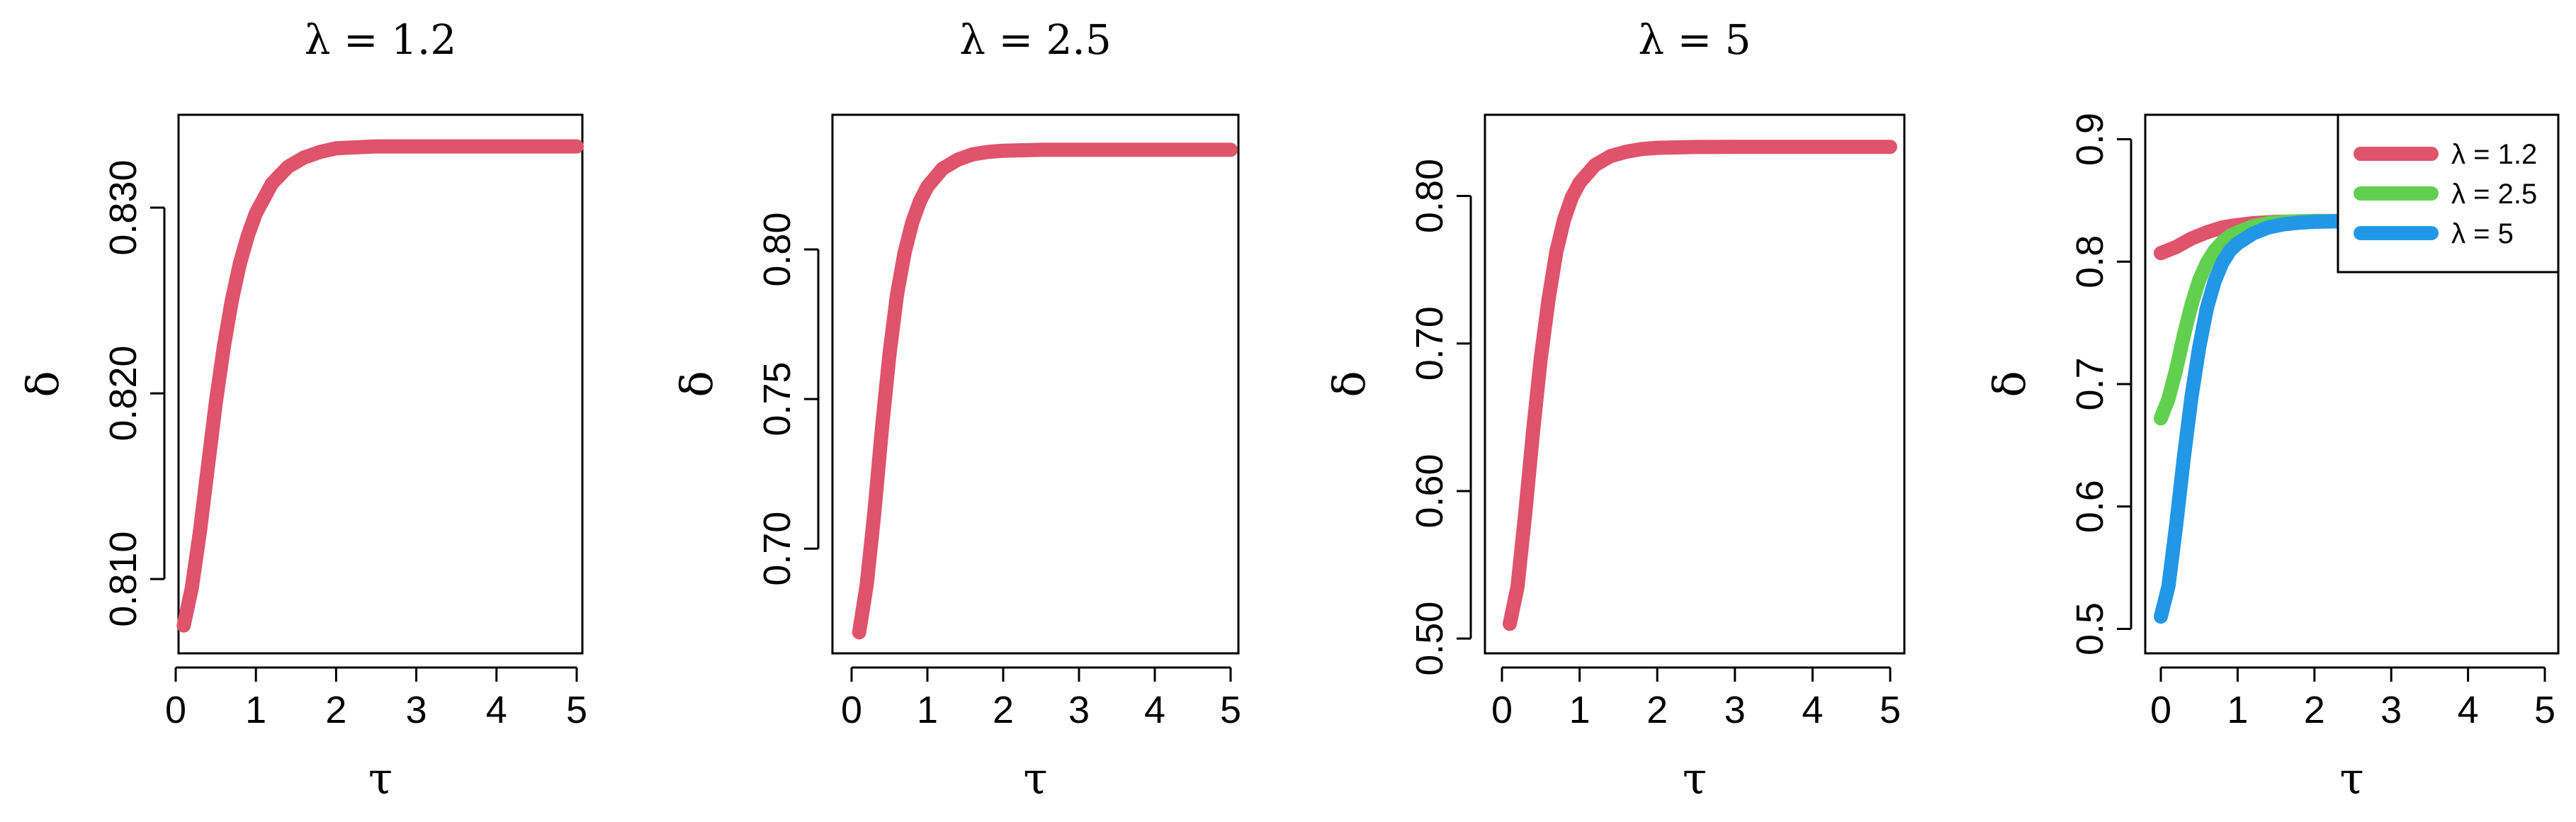  What do you see at coordinates (123, 579) in the screenshot?
I see `y-tick-label: 0.810` at bounding box center [123, 579].